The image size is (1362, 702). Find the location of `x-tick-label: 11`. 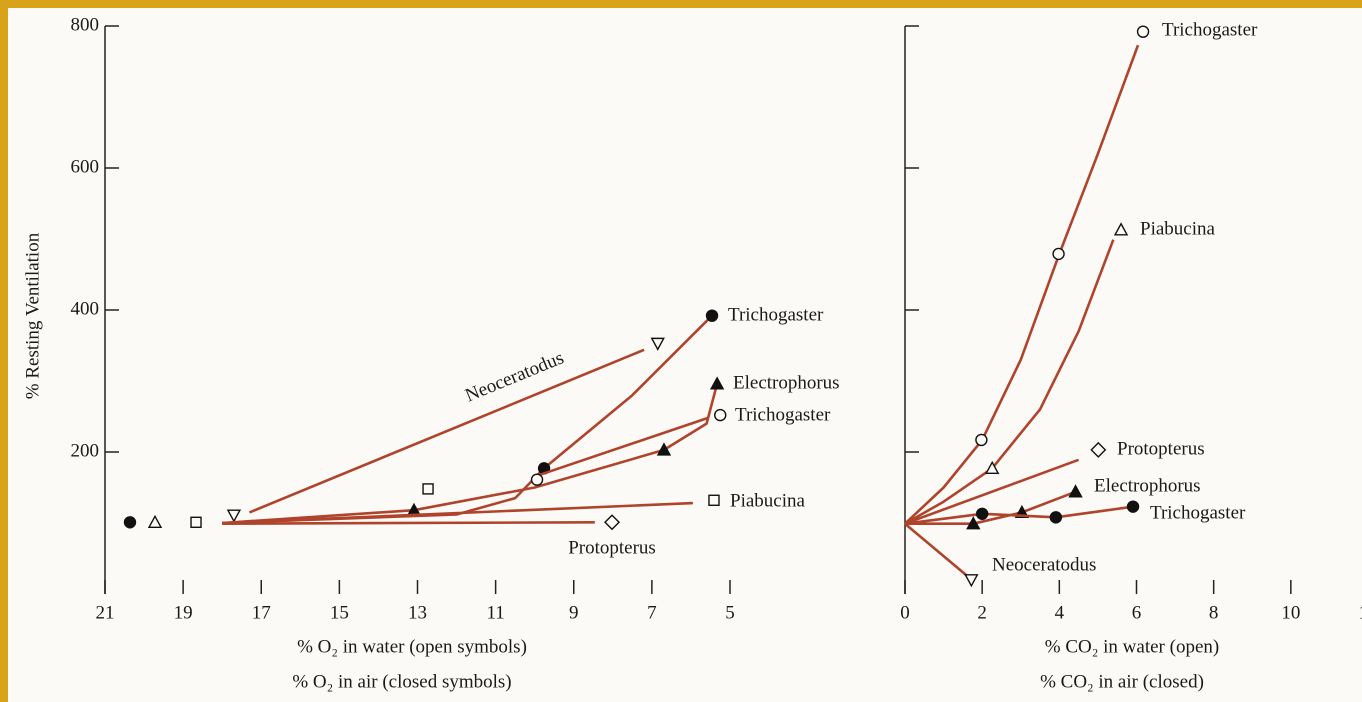

x-tick-label: 11 is located at coordinates (495, 612).